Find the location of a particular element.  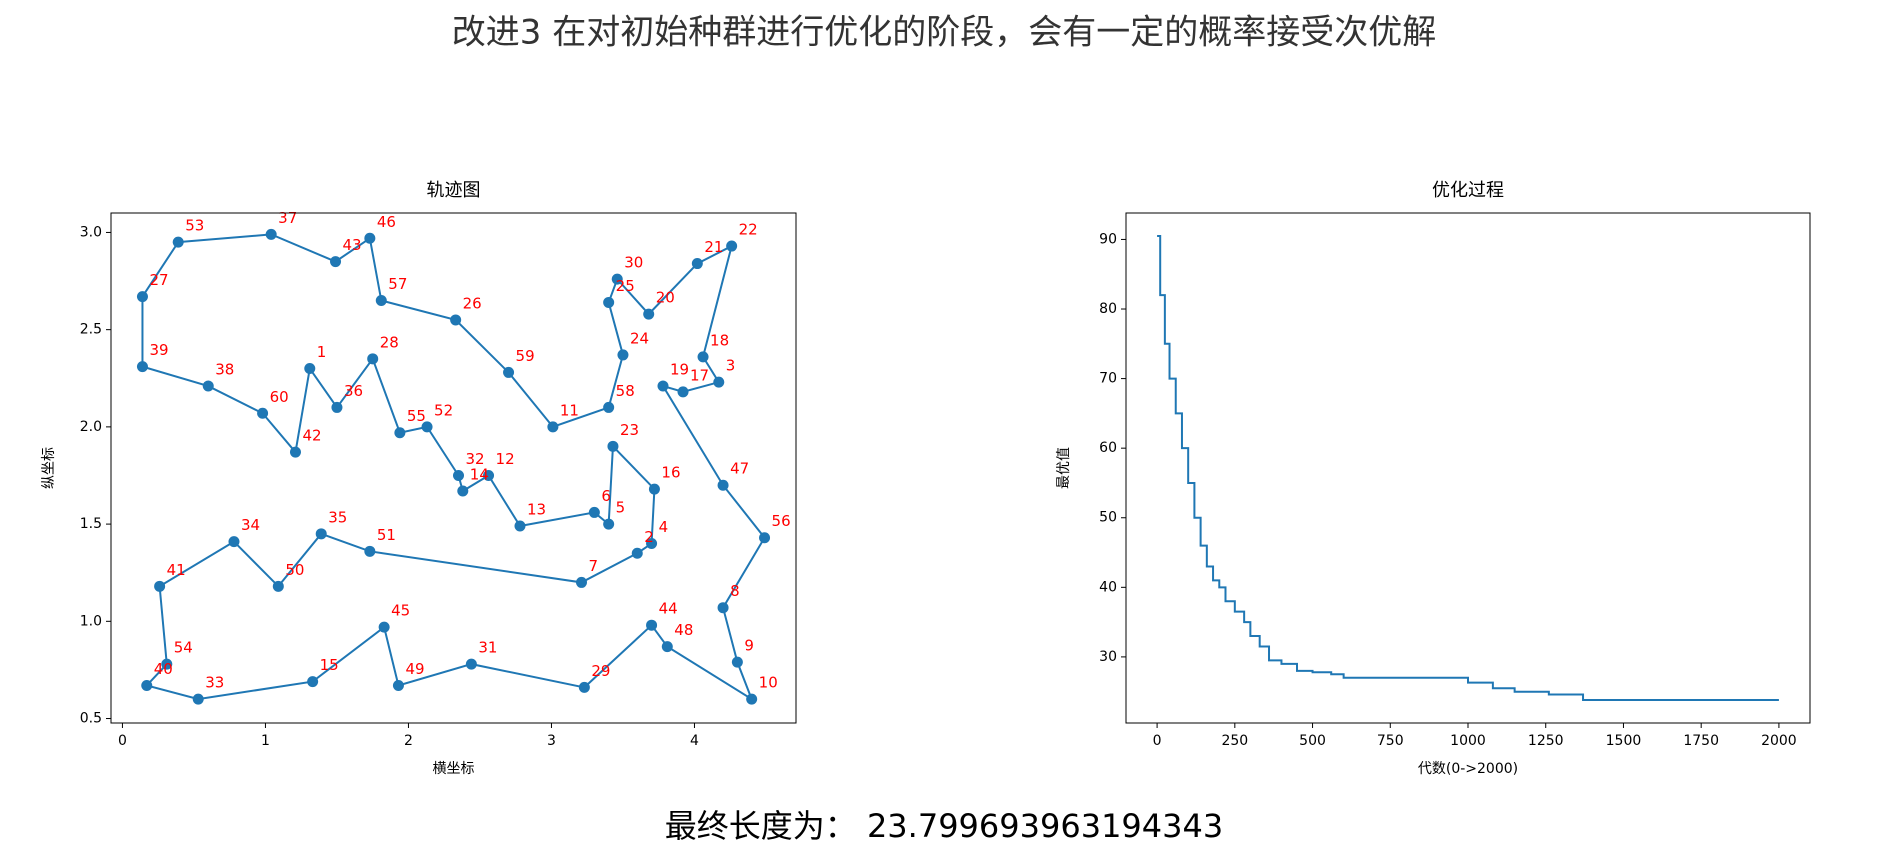

x-axis-label: 横坐标 is located at coordinates (454, 769).